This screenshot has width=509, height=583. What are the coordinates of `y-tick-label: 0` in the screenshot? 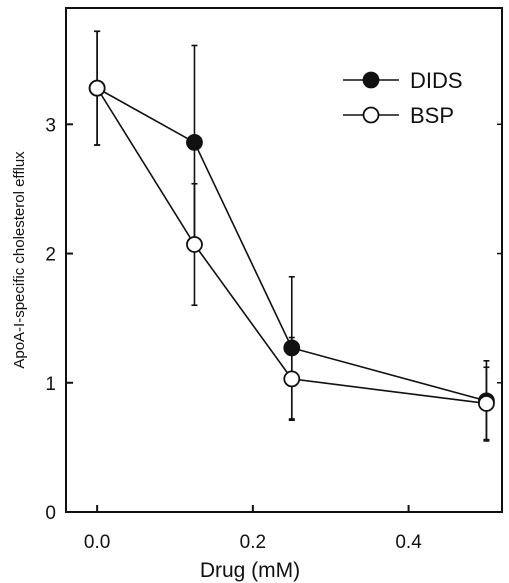 It's located at (50, 513).